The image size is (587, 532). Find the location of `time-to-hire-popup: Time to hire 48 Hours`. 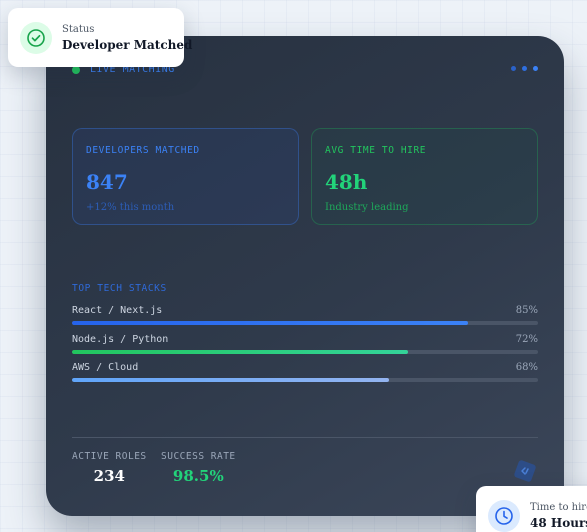

time-to-hire-popup: Time to hire 48 Hours is located at coordinates (531, 509).